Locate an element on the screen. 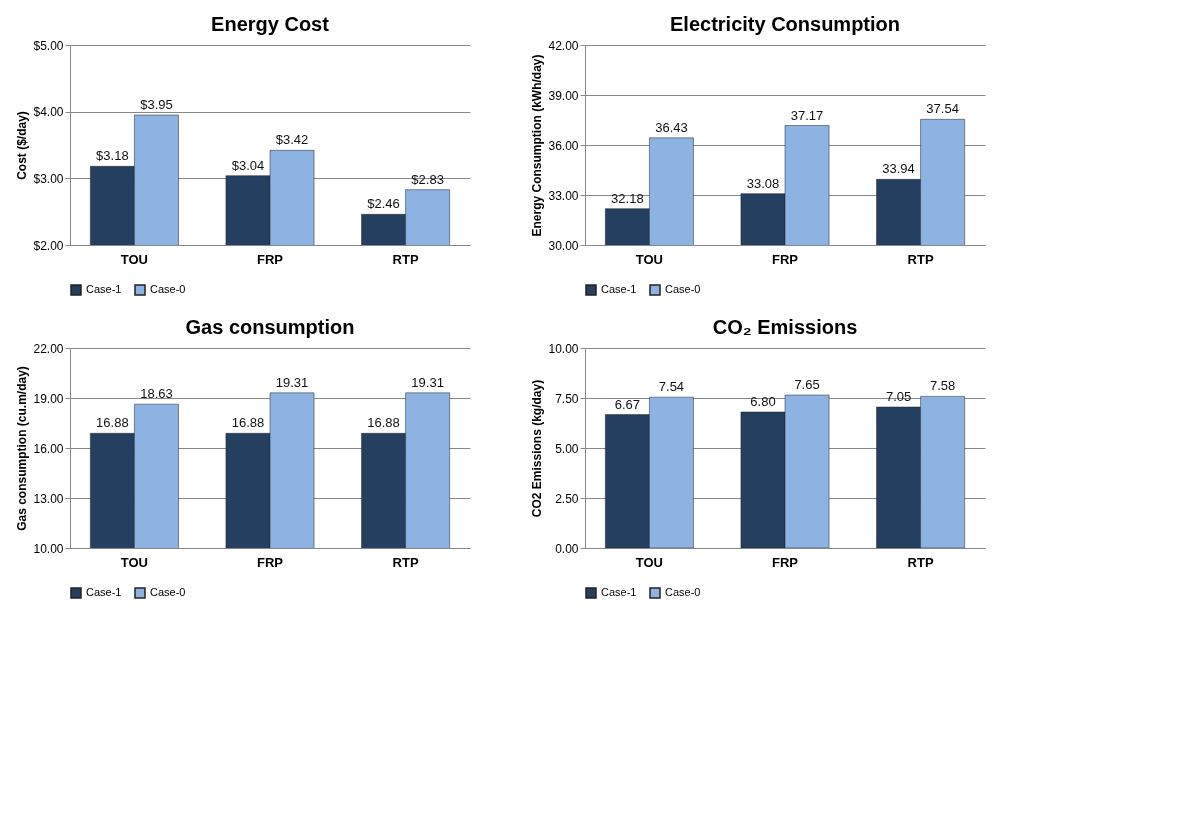 This screenshot has height=829, width=1180. data-label: 33.08 is located at coordinates (763, 183).